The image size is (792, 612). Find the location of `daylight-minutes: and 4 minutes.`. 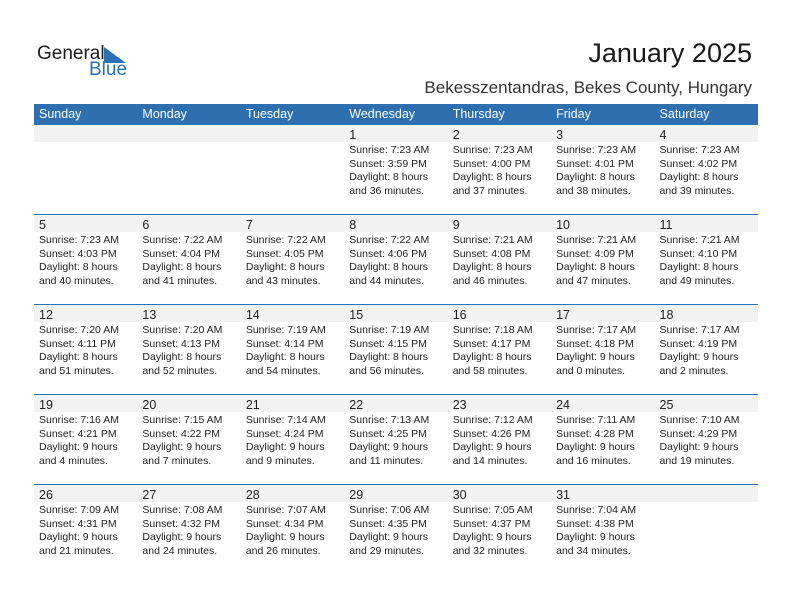

daylight-minutes: and 4 minutes. is located at coordinates (73, 460).